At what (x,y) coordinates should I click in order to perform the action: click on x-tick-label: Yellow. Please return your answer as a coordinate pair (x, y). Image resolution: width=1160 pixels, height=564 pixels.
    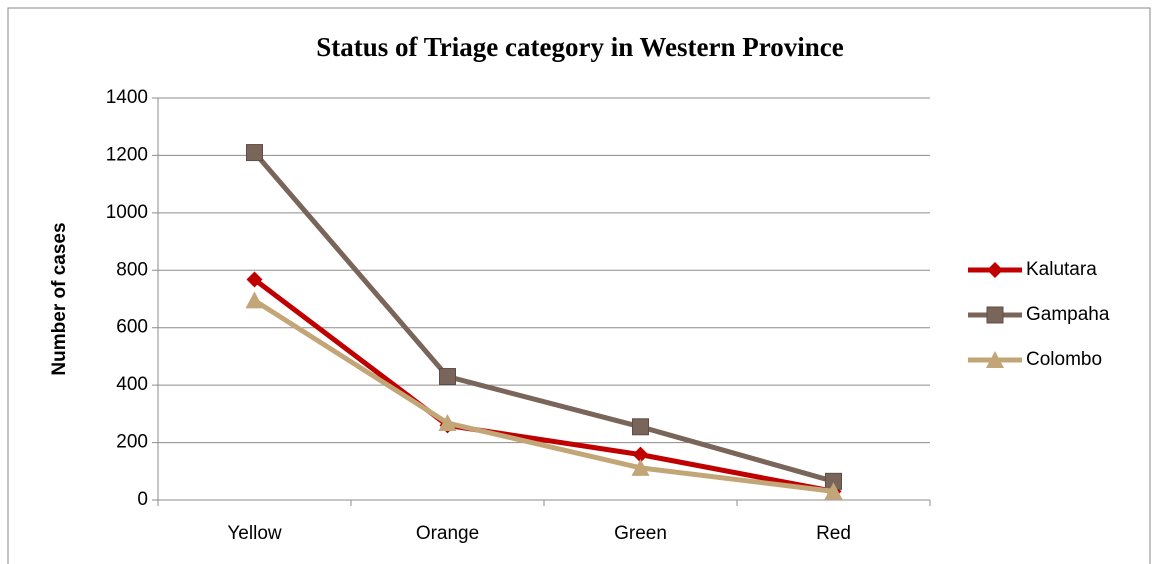
    Looking at the image, I should click on (254, 533).